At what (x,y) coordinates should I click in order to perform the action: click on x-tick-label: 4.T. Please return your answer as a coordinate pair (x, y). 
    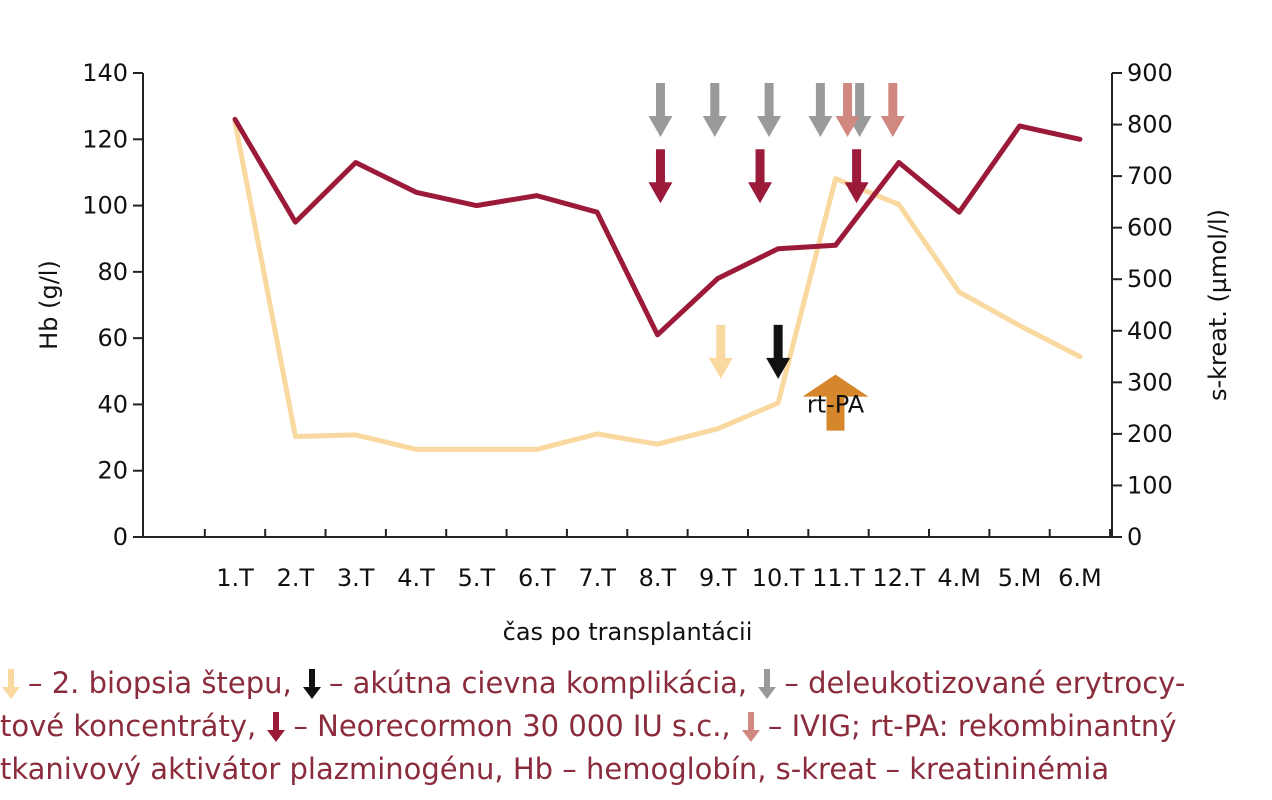
    Looking at the image, I should click on (416, 578).